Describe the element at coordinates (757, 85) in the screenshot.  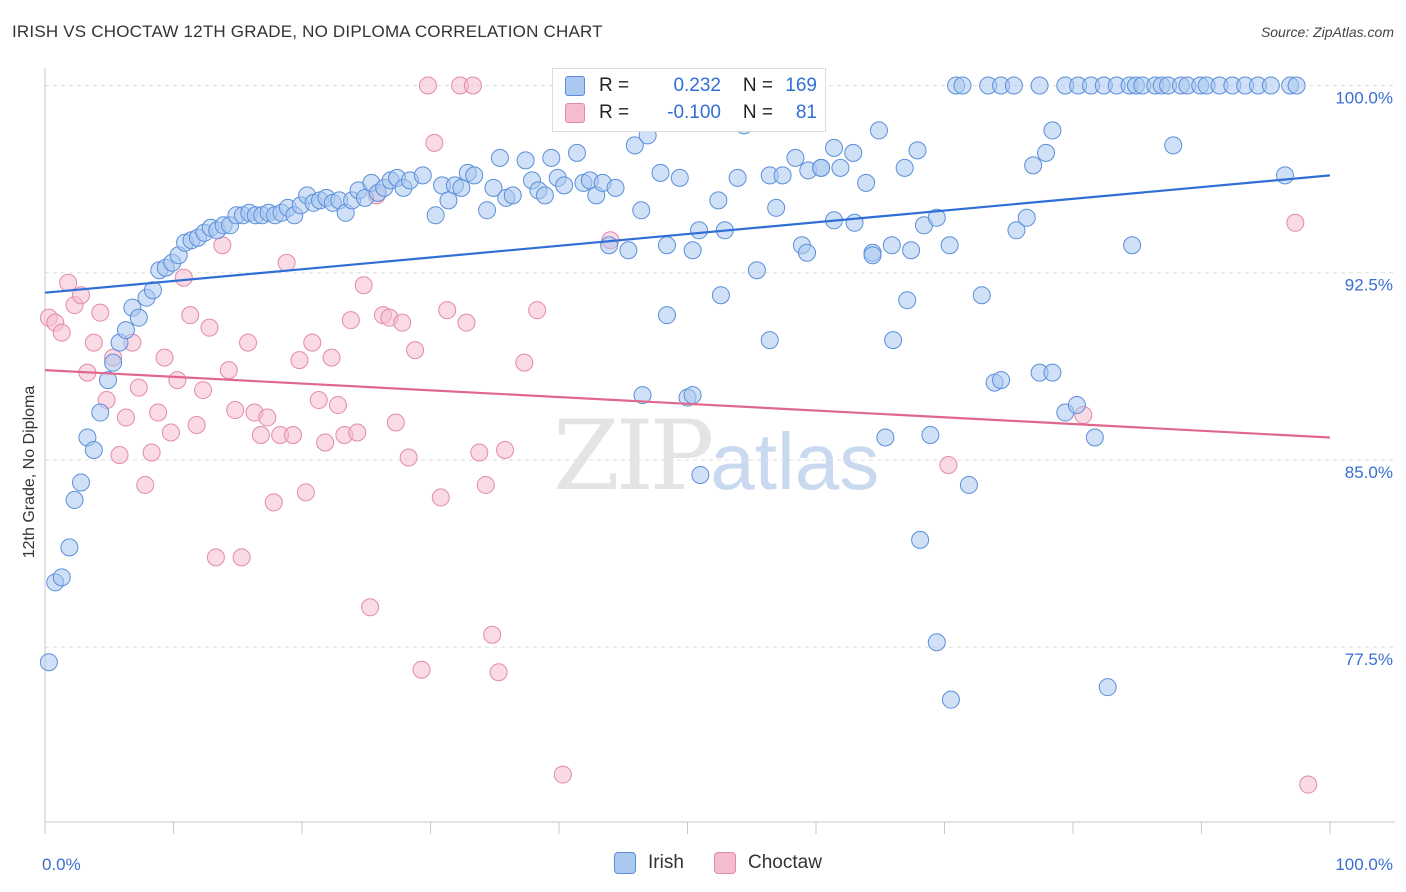
I see `irish-n-label: N =` at that location.